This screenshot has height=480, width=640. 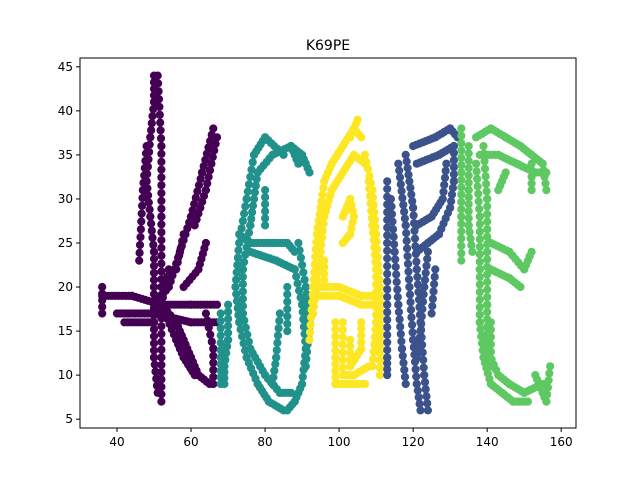 I want to click on x-tick-label: 40, so click(x=116, y=442).